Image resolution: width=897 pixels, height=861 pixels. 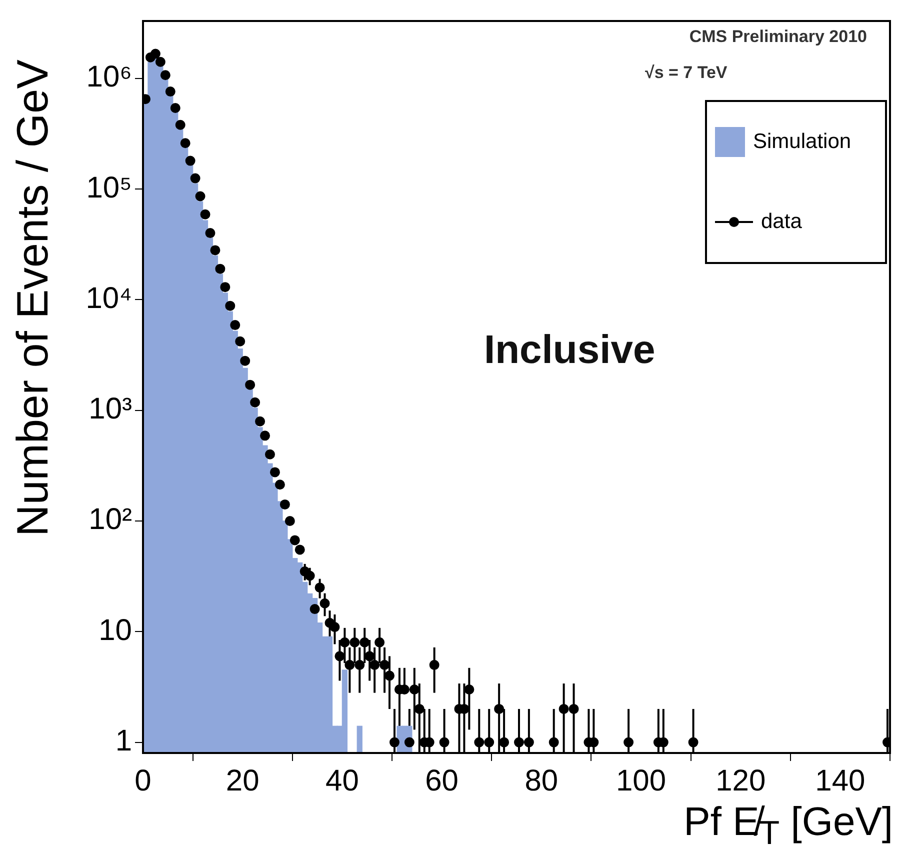 I want to click on y-tick-label: 1, so click(x=123, y=741).